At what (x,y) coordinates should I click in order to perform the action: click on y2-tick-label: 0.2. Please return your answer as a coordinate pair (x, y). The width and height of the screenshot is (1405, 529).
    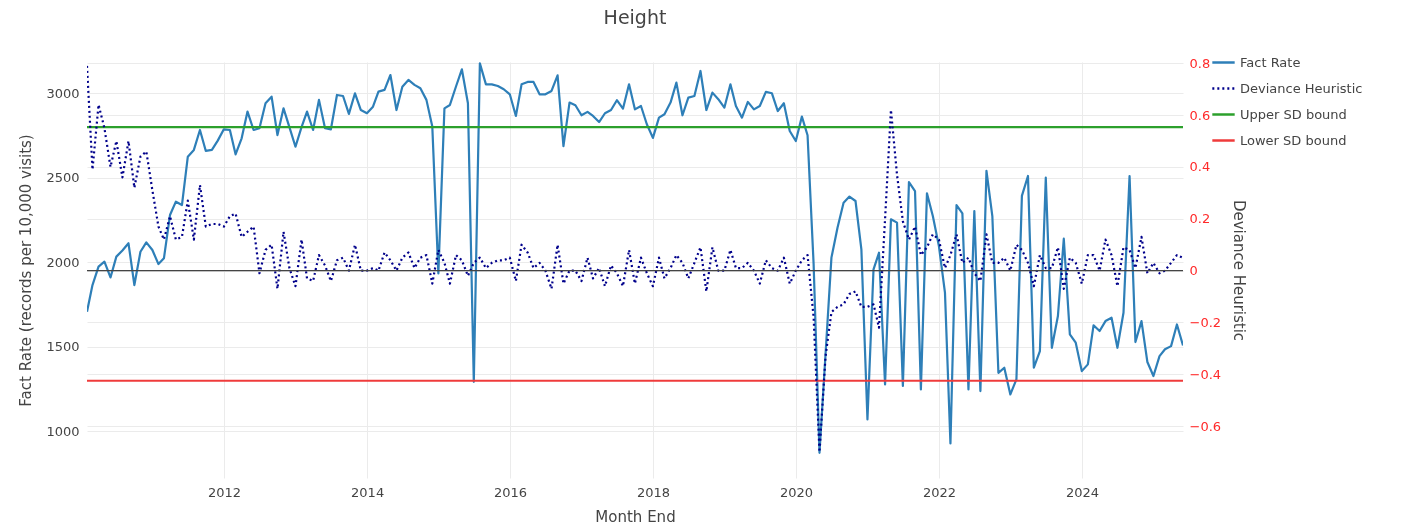
    Looking at the image, I should click on (1200, 219).